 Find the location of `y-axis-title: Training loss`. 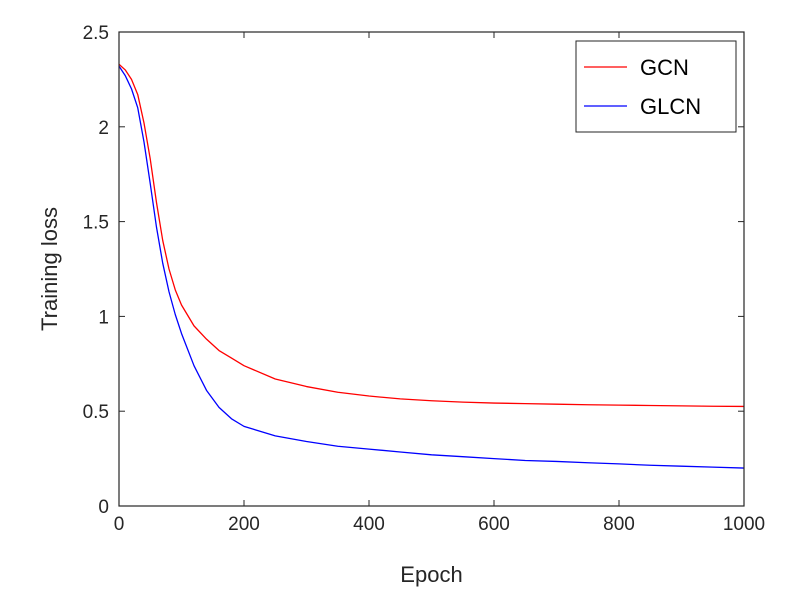

y-axis-title: Training loss is located at coordinates (49, 269).